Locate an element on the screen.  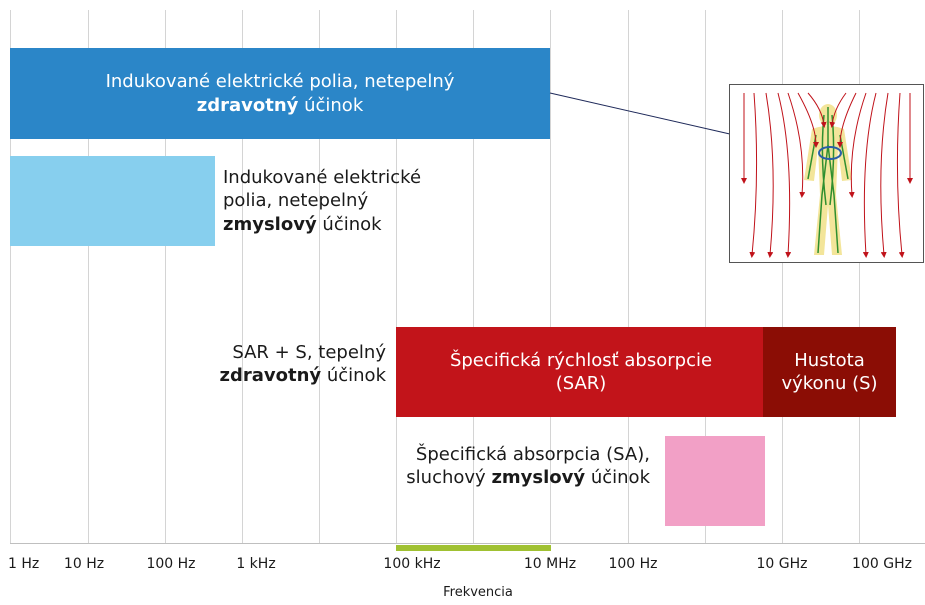
bar-text: Špecifická rýchlosť absorpcie is located at coordinates (581, 360).